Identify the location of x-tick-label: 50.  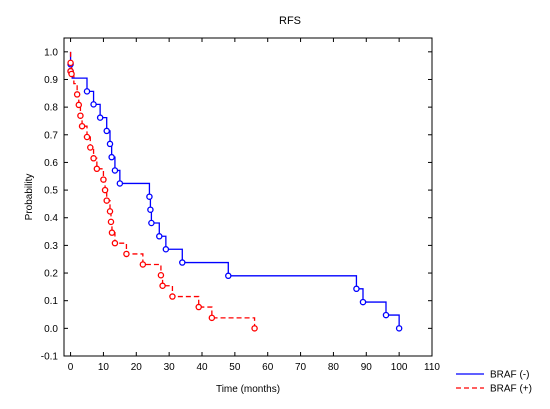
(235, 367).